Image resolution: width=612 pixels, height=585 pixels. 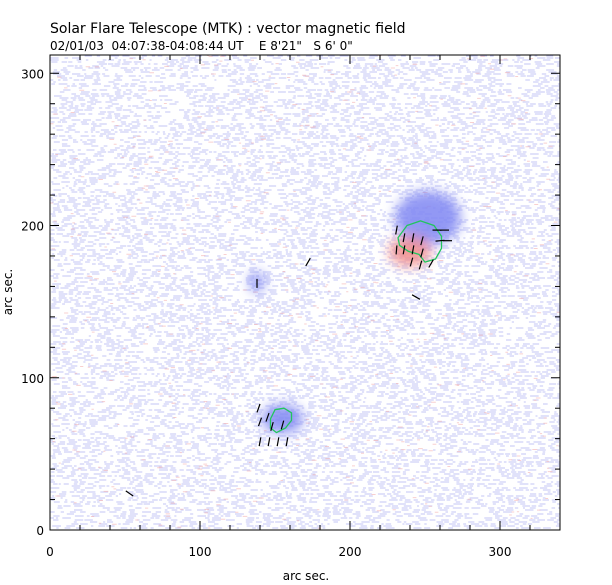 I want to click on lower-contour, so click(x=281, y=420).